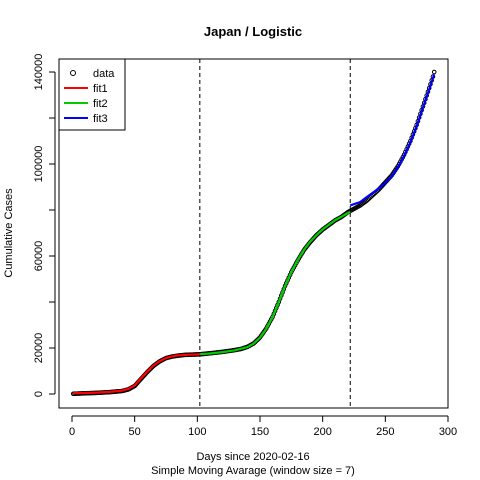  I want to click on legend-fit1-label: fit1, so click(100, 89).